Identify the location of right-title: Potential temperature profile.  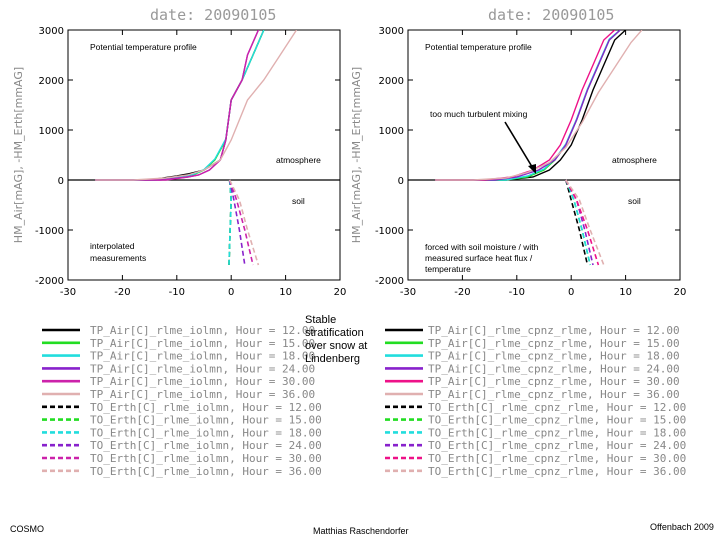
(478, 47).